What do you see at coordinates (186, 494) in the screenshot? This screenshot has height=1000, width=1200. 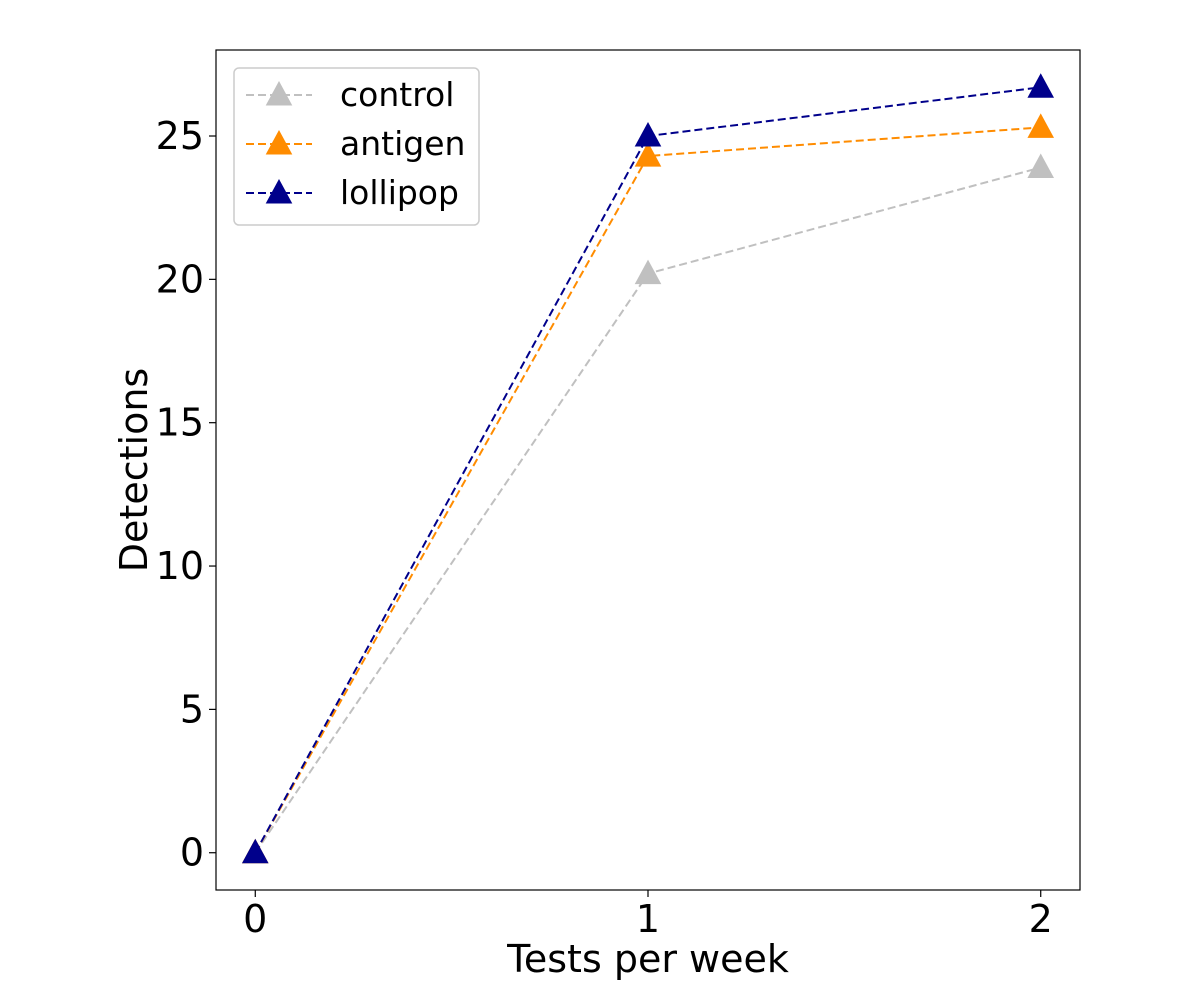 I see `y-axis: 0 5 10 15 20 25` at bounding box center [186, 494].